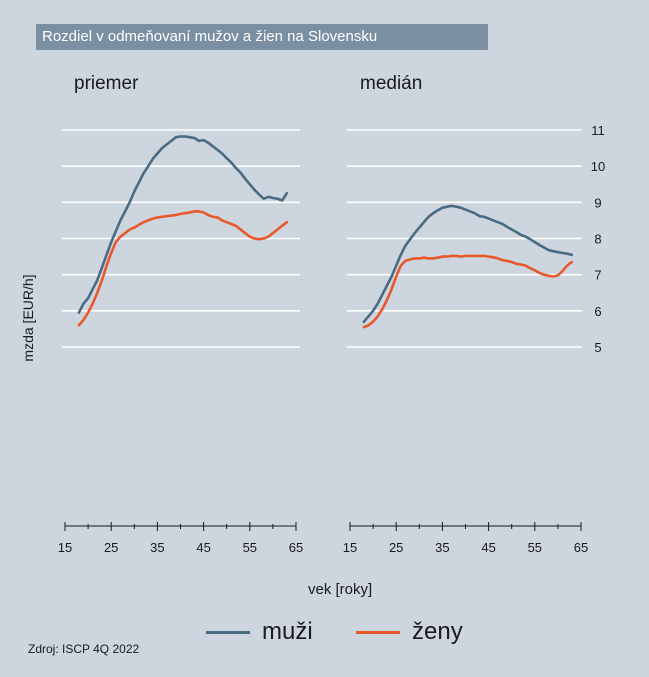  I want to click on source-note: Zdroj: ISCP 4Q 2022, so click(84, 649).